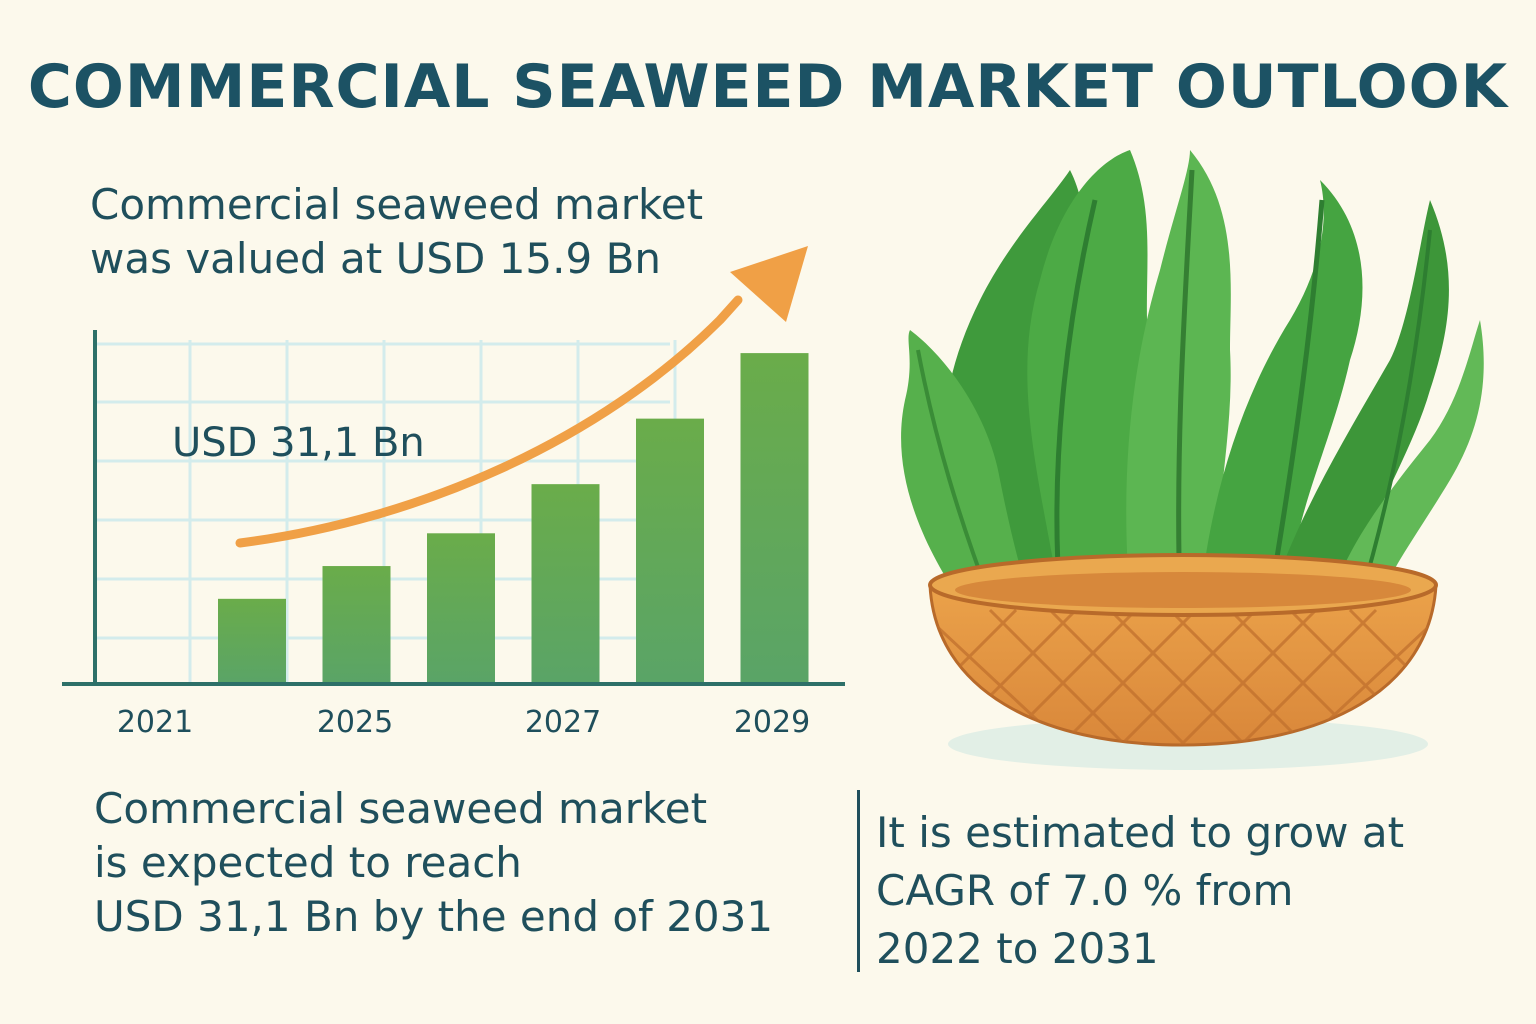 The image size is (1536, 1024). I want to click on chart-bars, so click(513, 518).